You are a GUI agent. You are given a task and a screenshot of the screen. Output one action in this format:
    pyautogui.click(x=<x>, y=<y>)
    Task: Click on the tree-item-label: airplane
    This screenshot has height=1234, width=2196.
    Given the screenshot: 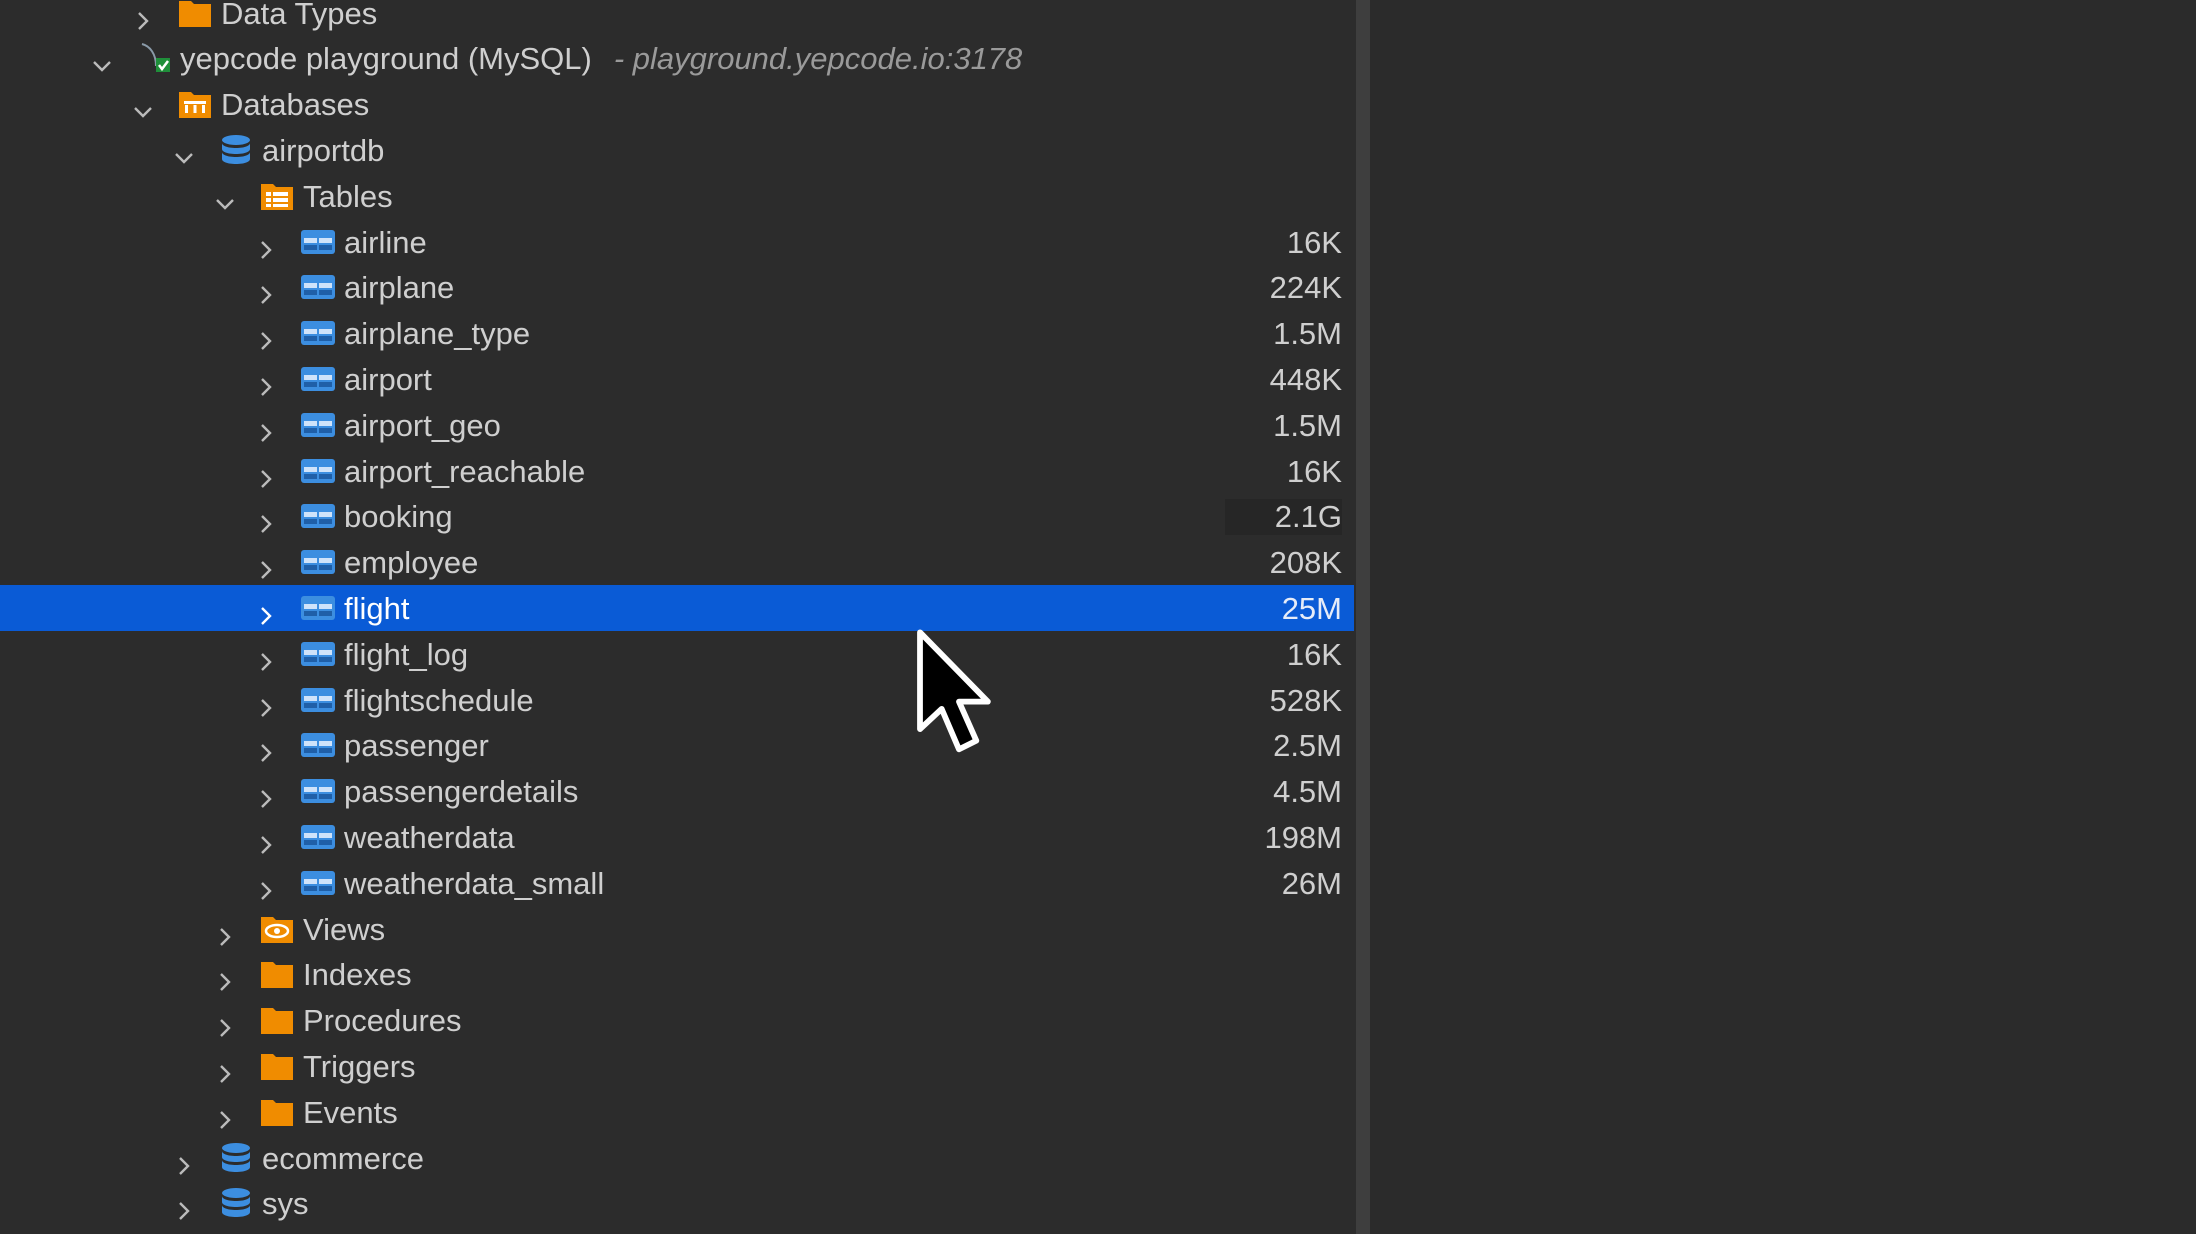 What is the action you would take?
    pyautogui.click(x=399, y=288)
    